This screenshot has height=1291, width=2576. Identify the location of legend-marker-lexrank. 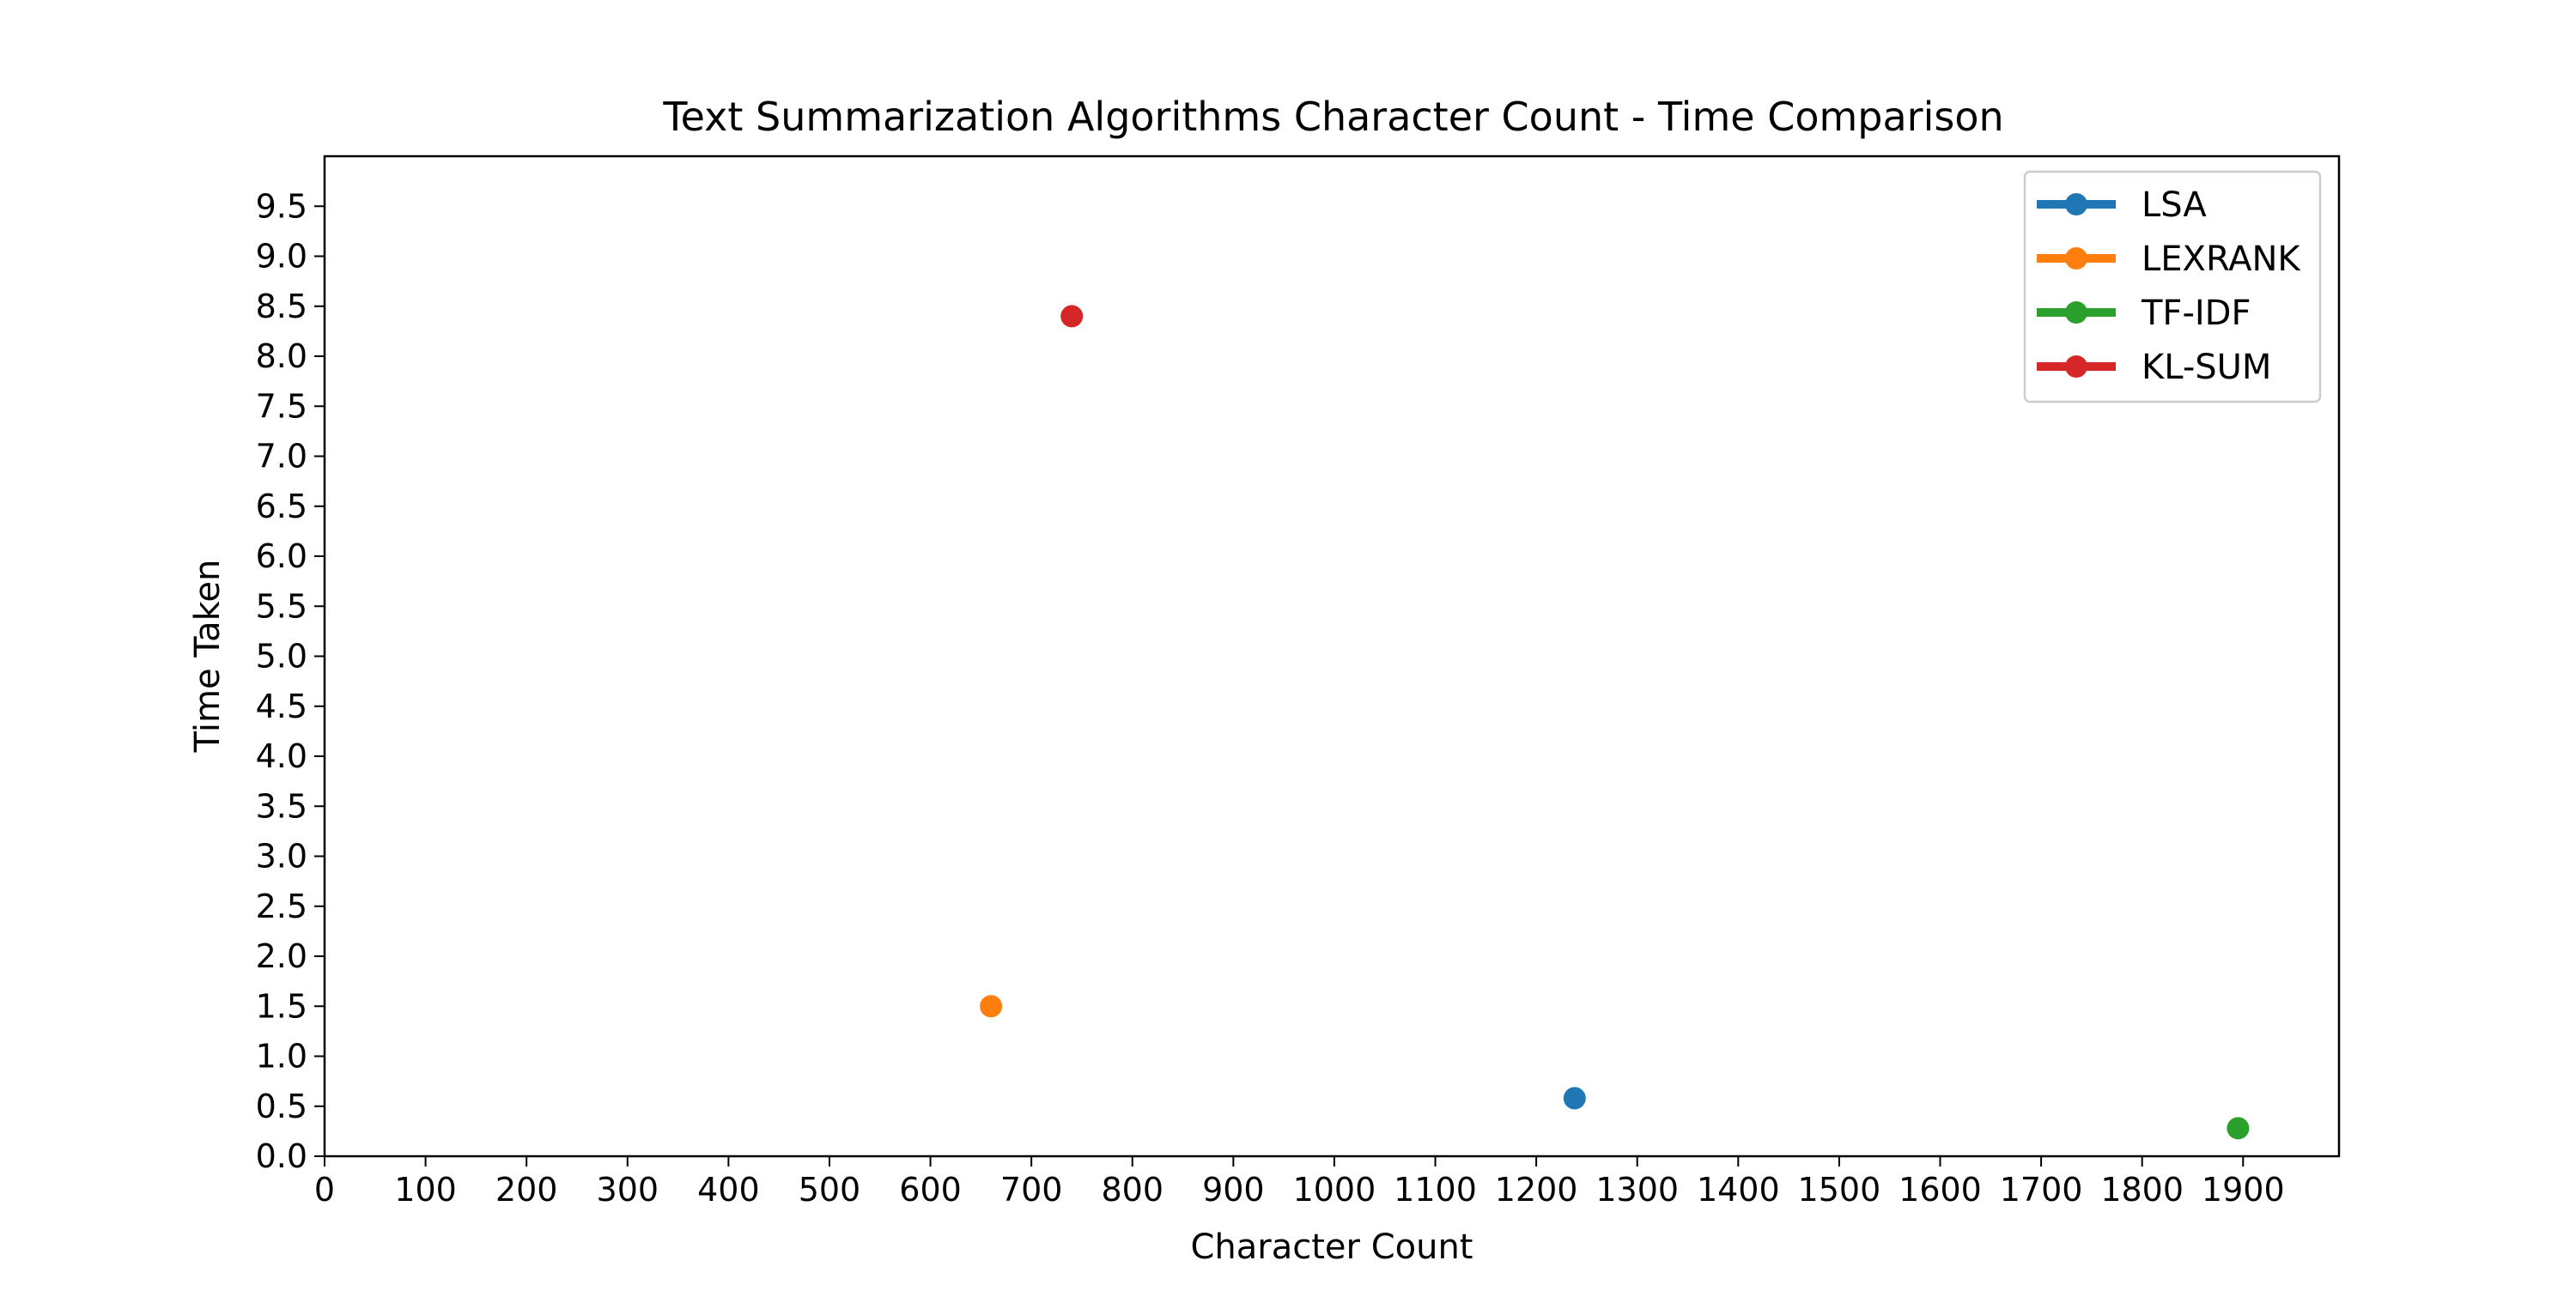
(2076, 258).